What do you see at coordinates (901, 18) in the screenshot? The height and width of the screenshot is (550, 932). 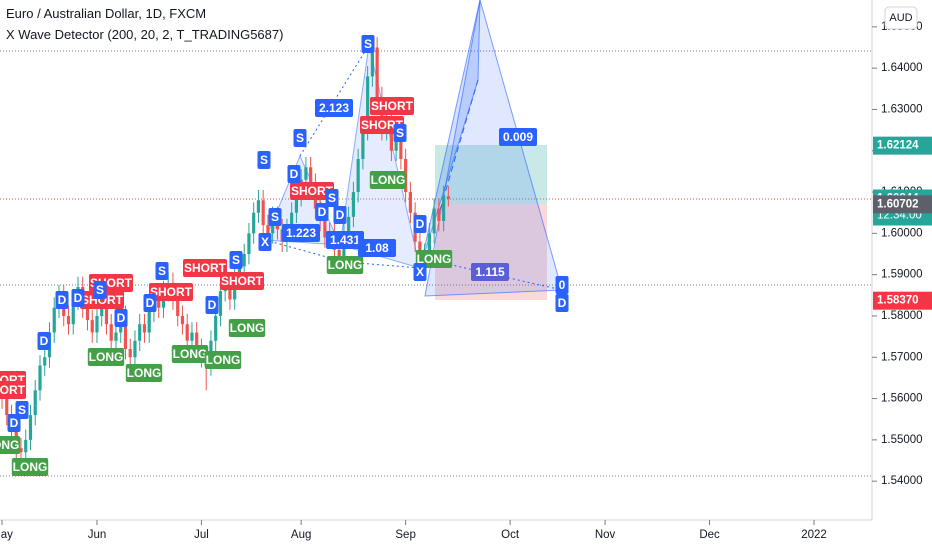 I see `currency-button` at bounding box center [901, 18].